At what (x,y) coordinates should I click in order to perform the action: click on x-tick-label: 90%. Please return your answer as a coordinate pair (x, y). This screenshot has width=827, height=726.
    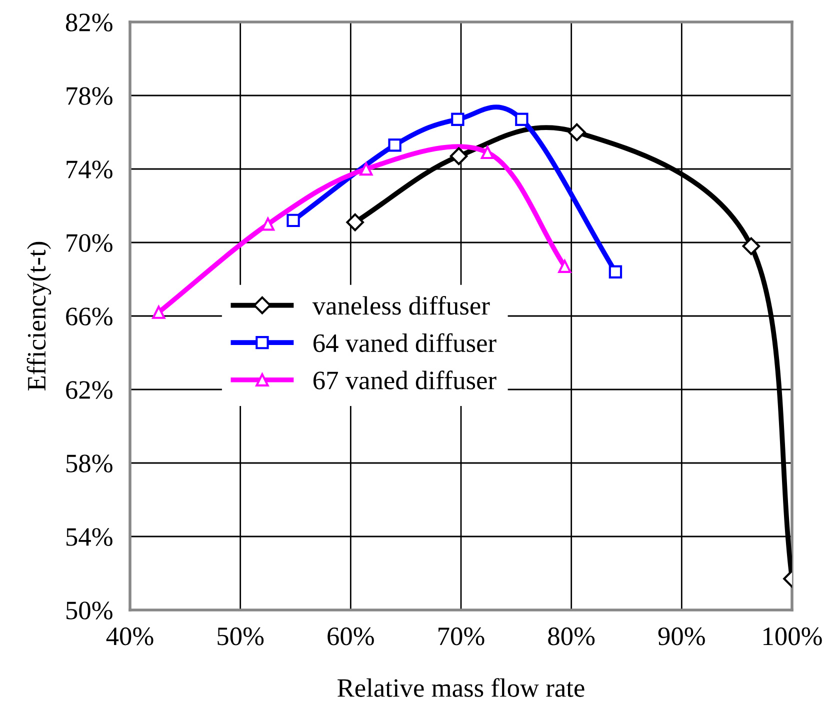
    Looking at the image, I should click on (681, 636).